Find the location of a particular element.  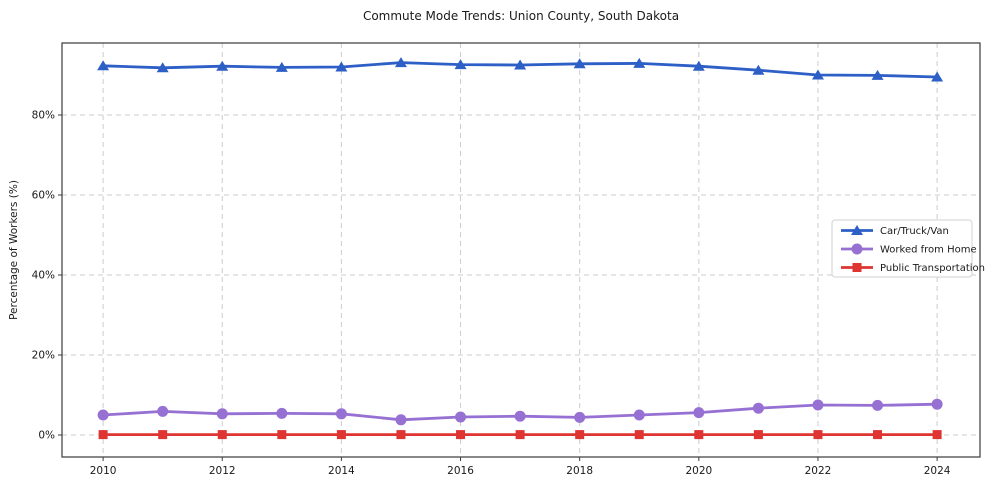

series-worked-from-home is located at coordinates (520, 412).